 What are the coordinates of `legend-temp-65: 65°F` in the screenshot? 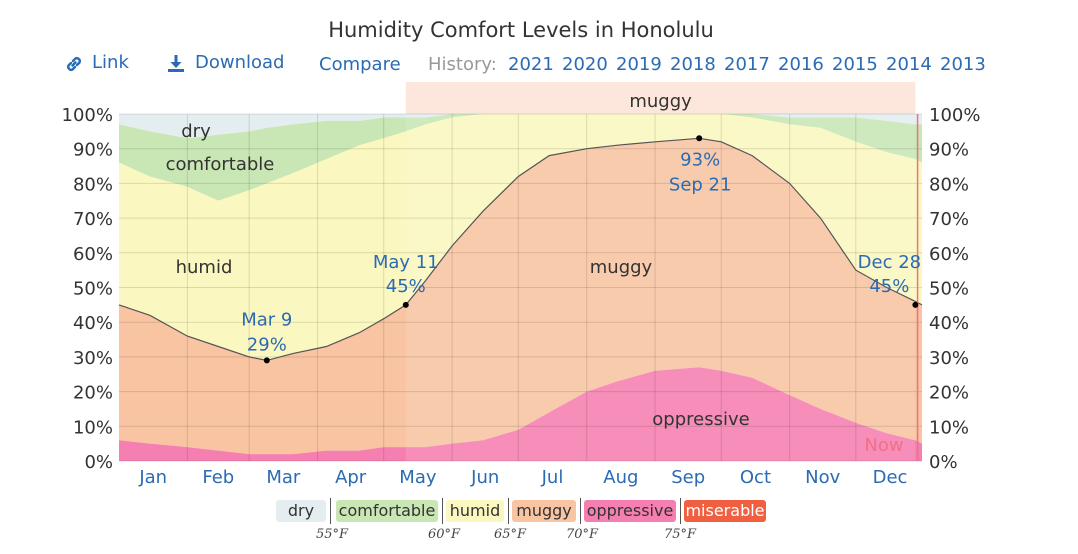 It's located at (510, 534).